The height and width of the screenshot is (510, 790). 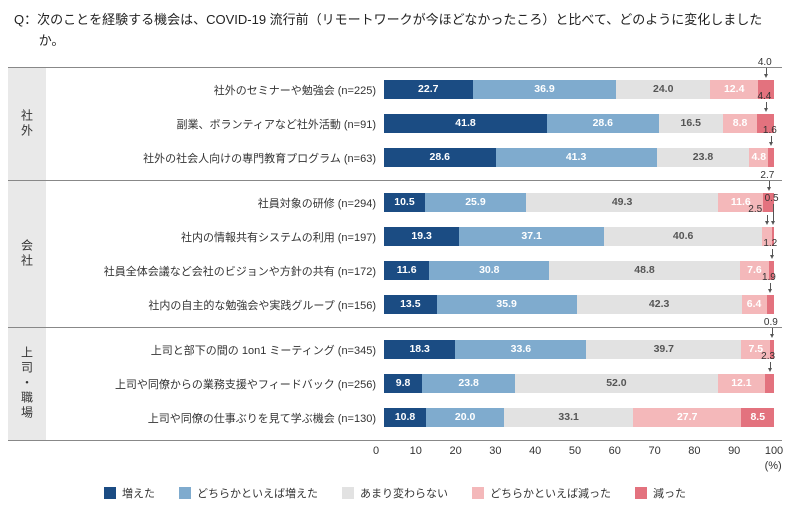 I want to click on axis-tick: 60, so click(x=614, y=450).